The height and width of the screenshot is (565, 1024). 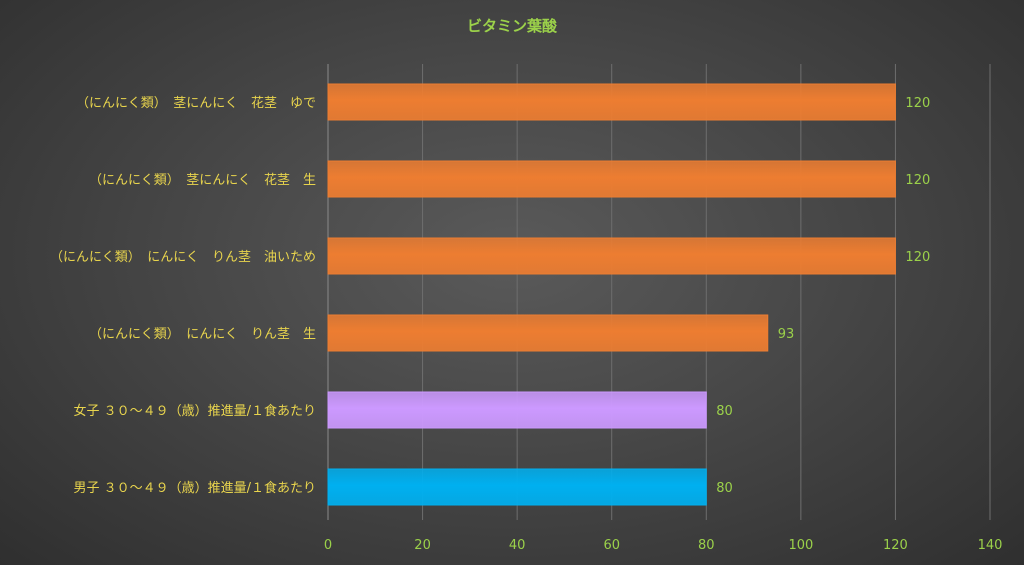 I want to click on category-label: （にんにく類） にんにく りん茎 油いため, so click(x=183, y=257).